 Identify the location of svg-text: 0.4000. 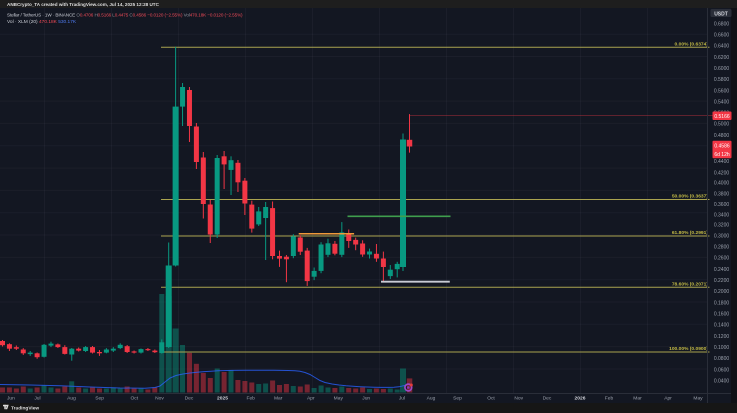
(722, 184).